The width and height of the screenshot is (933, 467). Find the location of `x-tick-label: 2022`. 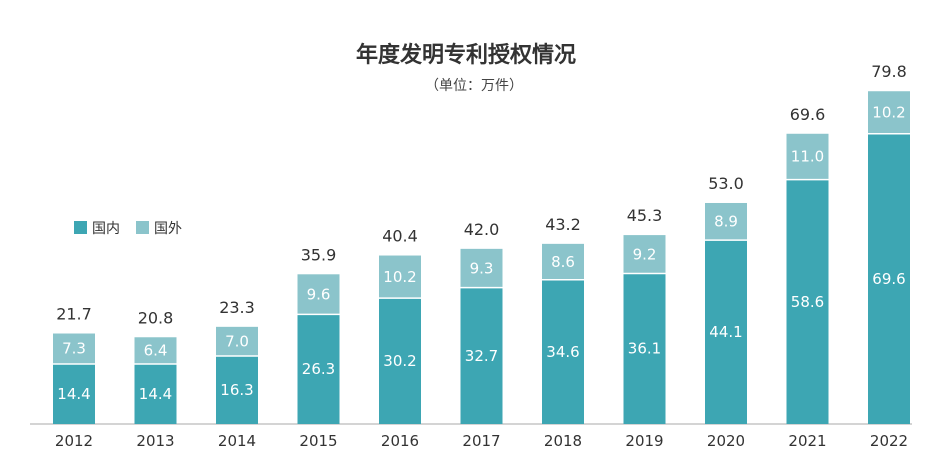

x-tick-label: 2022 is located at coordinates (889, 441).